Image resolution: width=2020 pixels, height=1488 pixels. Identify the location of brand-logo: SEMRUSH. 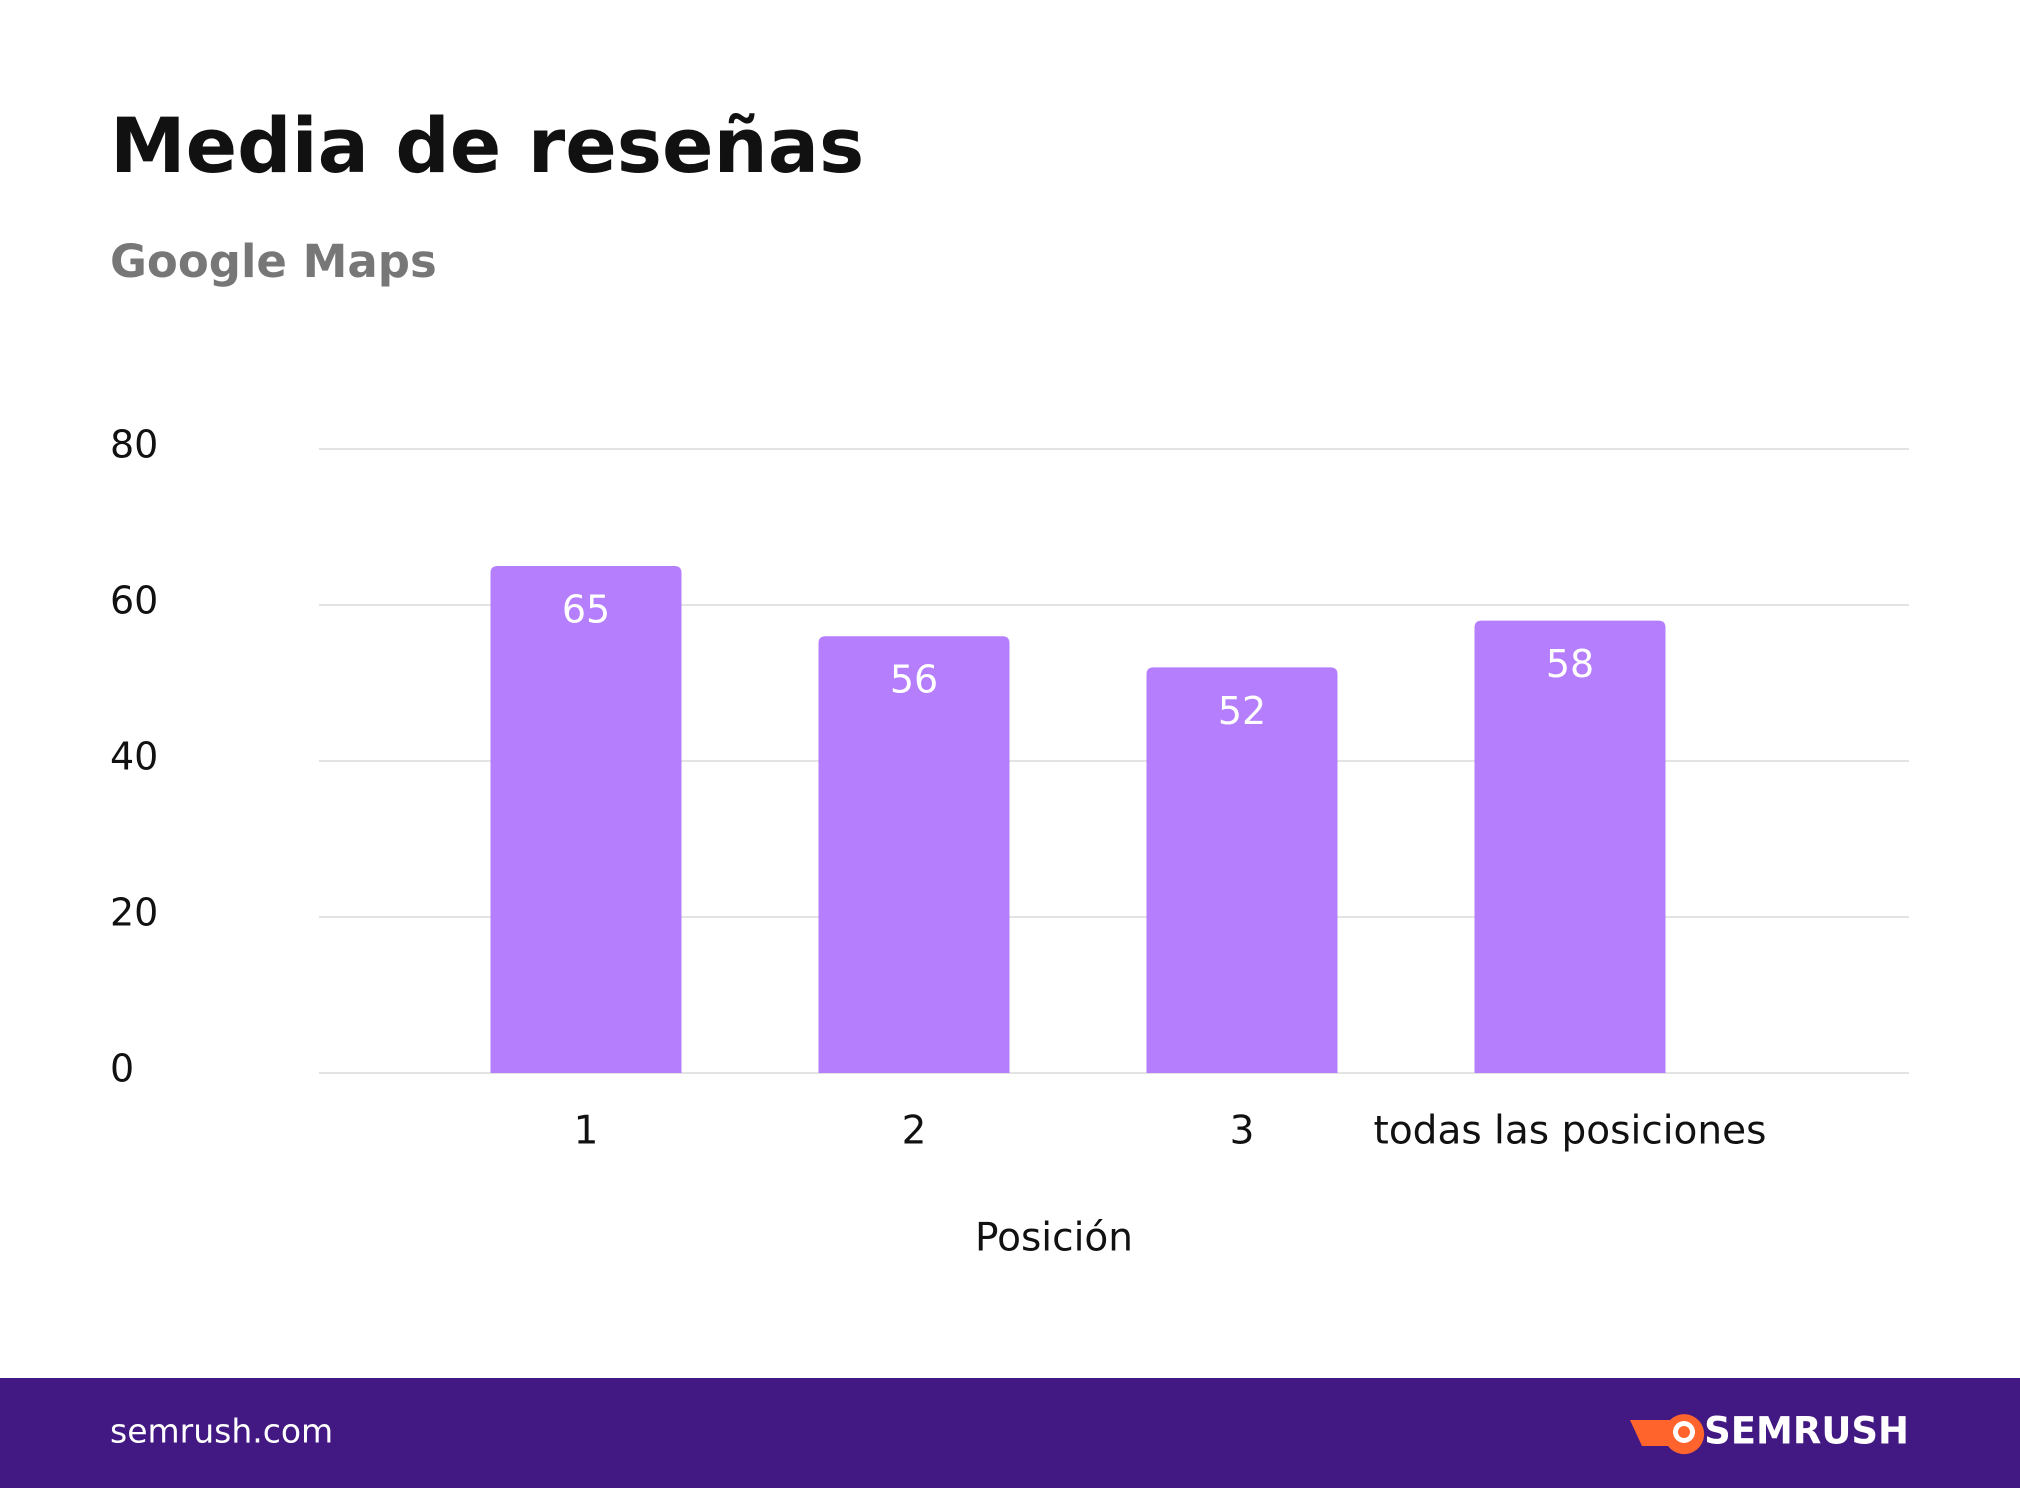
(1769, 1432).